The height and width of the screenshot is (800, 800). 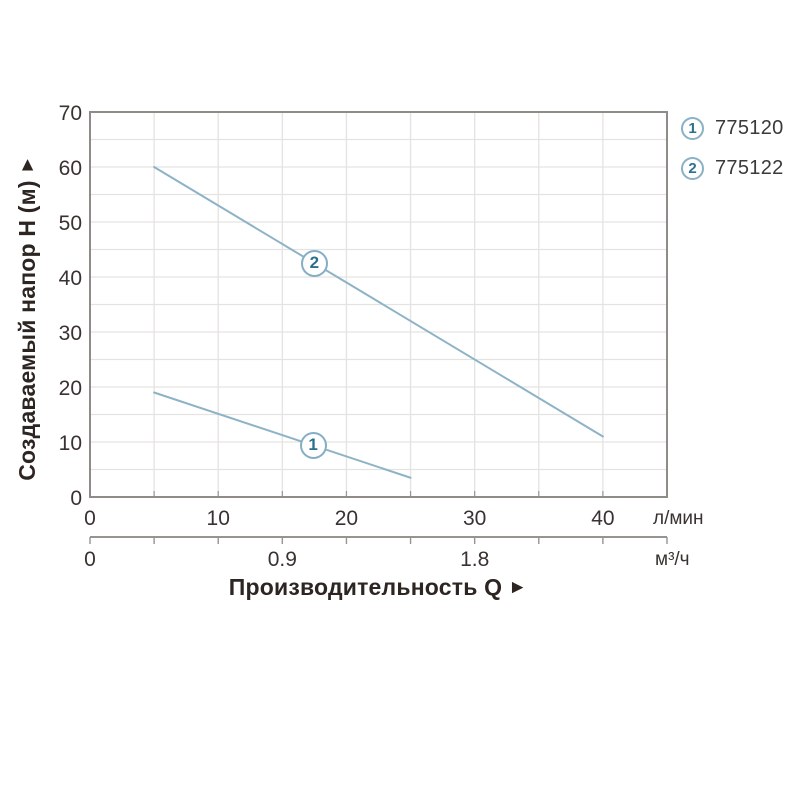 What do you see at coordinates (70, 388) in the screenshot?
I see `y-tick-label-20: 20` at bounding box center [70, 388].